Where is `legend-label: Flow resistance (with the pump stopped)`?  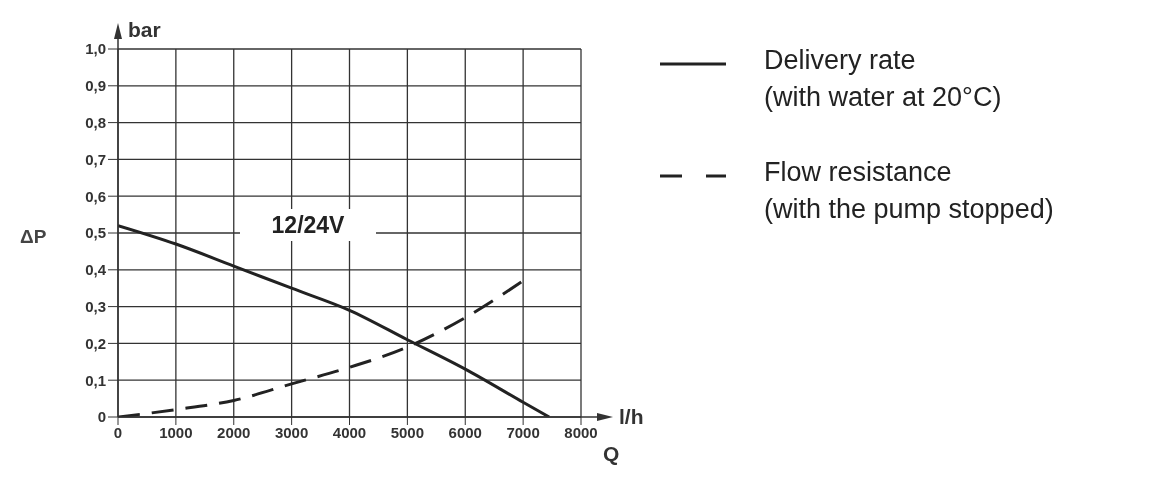
legend-label: Flow resistance (with the pump stopped) is located at coordinates (909, 191).